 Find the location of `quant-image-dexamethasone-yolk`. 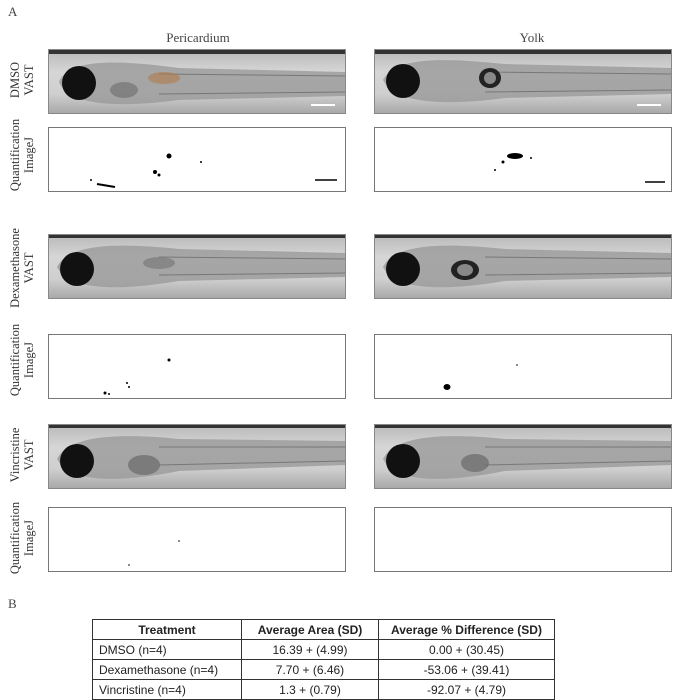

quant-image-dexamethasone-yolk is located at coordinates (523, 366).